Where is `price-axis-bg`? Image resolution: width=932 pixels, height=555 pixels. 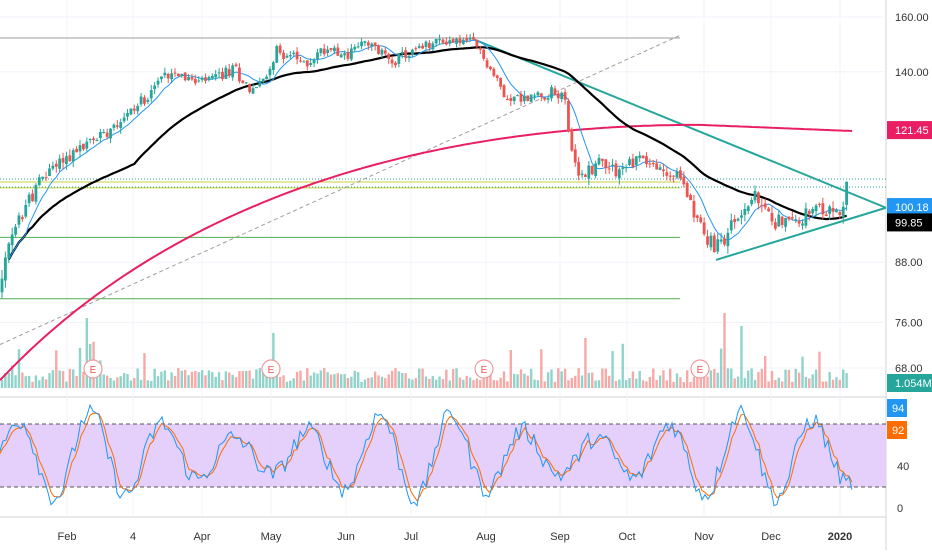
price-axis-bg is located at coordinates (909, 275).